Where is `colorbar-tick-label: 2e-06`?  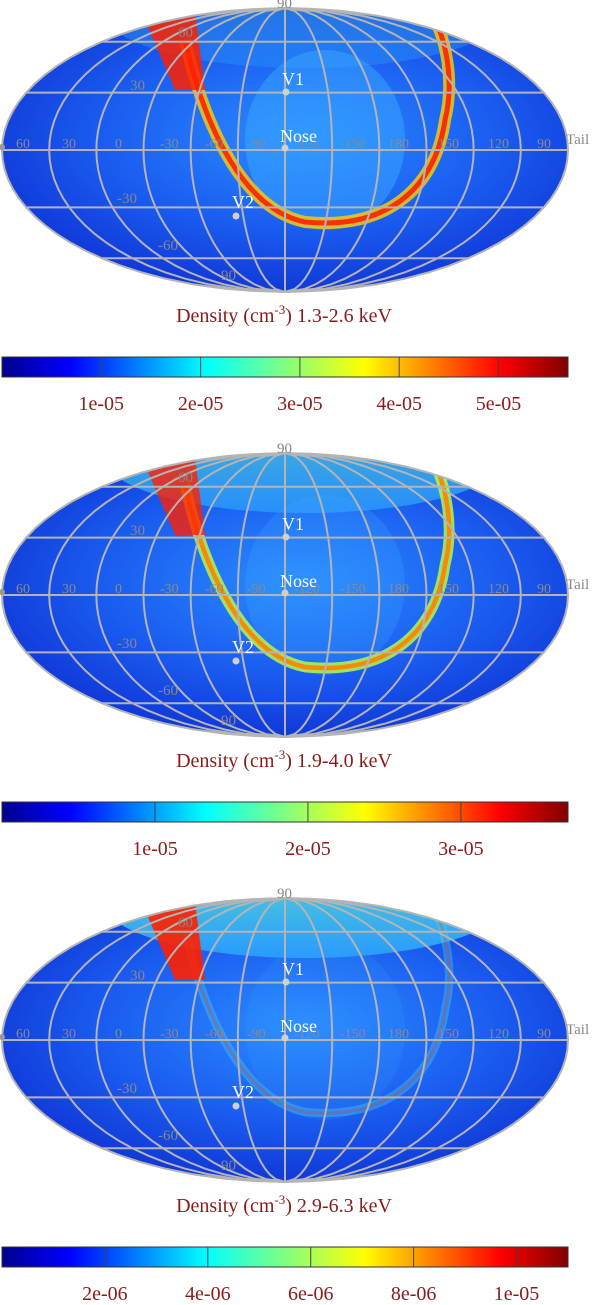
colorbar-tick-label: 2e-06 is located at coordinates (105, 1294).